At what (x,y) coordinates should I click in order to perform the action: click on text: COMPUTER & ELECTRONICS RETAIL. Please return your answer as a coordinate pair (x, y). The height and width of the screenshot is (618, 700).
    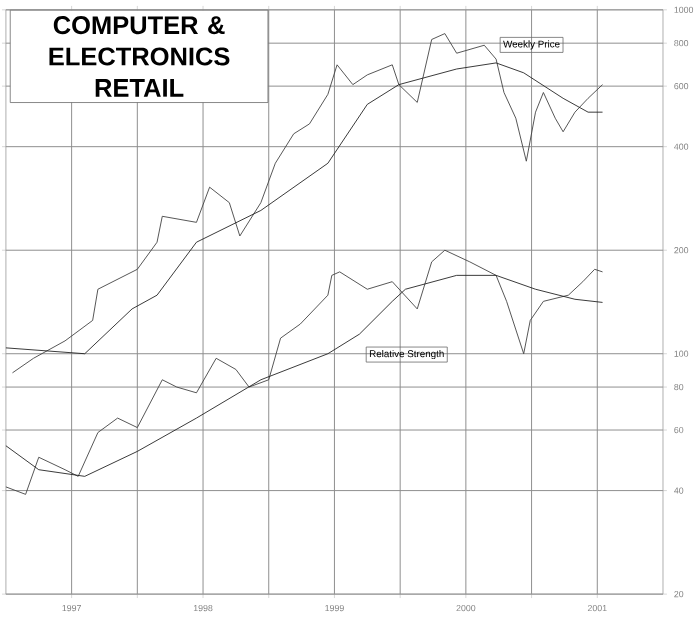
    Looking at the image, I should click on (139, 56).